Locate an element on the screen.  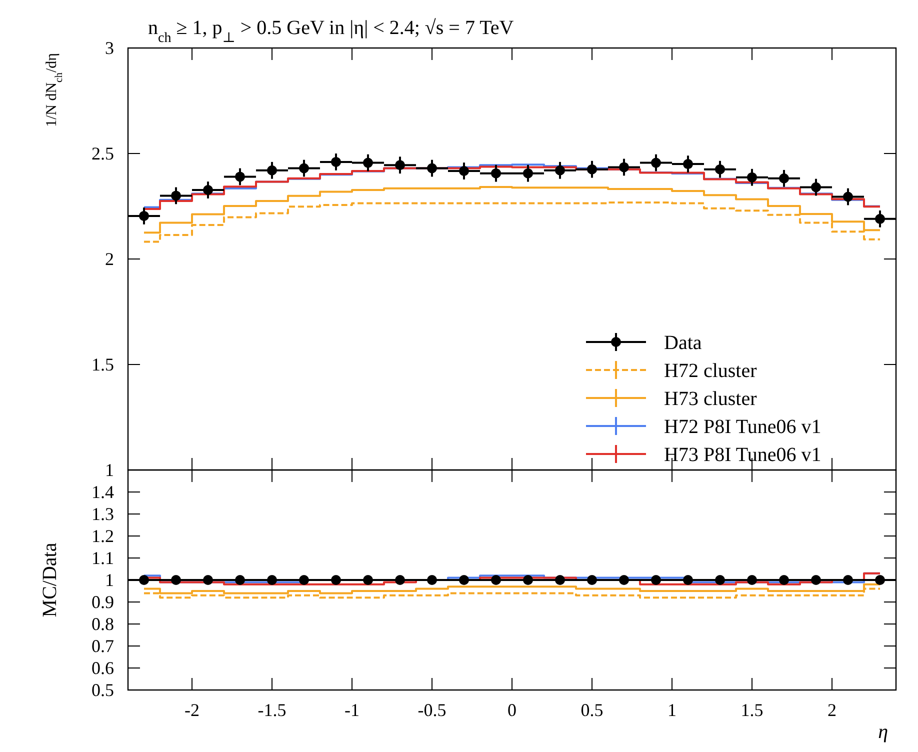
chart-title: n$_{ch}$ ≥ 1, p$_{⊥}$ > 0.5 GeV in |η| < 2.4; √s = 7 TeV is located at coordinates (331, 31).